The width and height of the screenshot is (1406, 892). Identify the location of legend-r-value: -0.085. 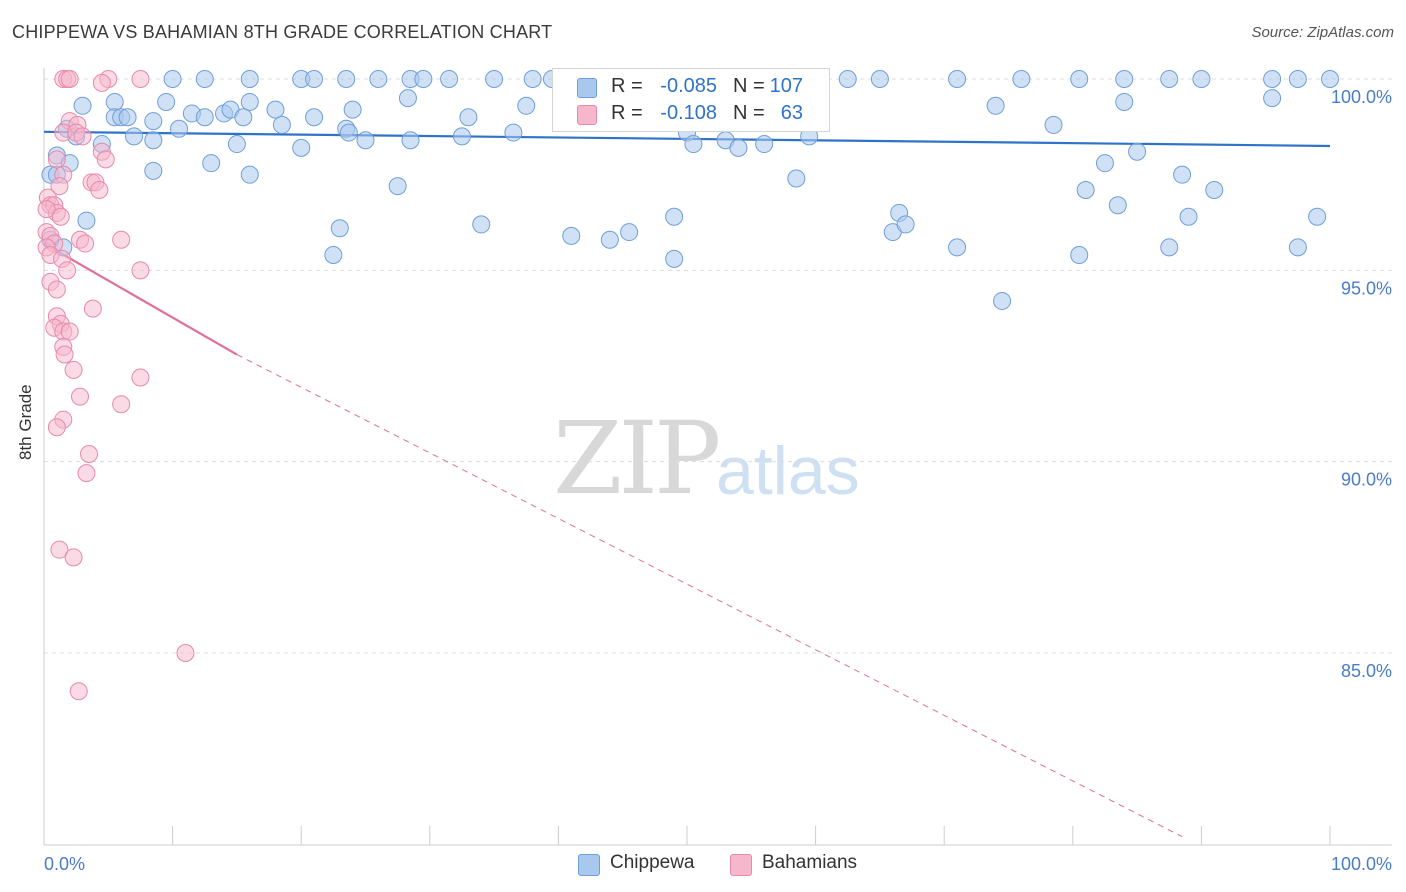
(688, 86).